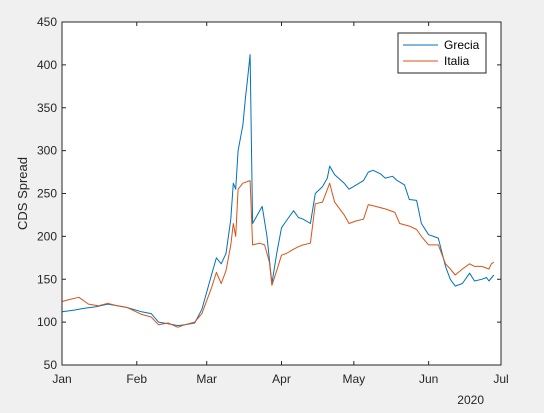 Image resolution: width=544 pixels, height=413 pixels. Describe the element at coordinates (47, 194) in the screenshot. I see `y-tick-label: 250` at that location.